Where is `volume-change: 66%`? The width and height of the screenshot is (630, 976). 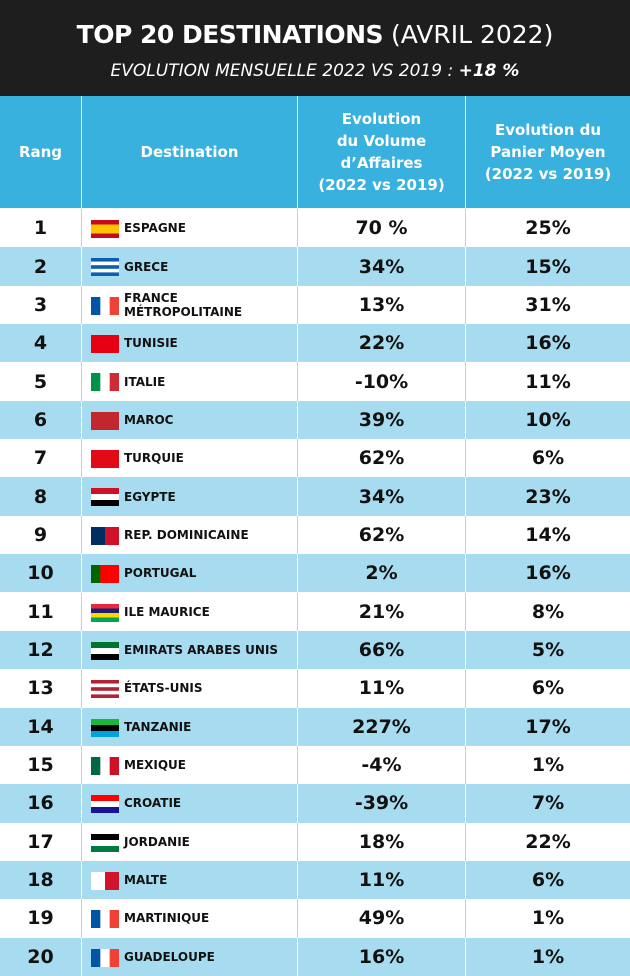 volume-change: 66% is located at coordinates (382, 650).